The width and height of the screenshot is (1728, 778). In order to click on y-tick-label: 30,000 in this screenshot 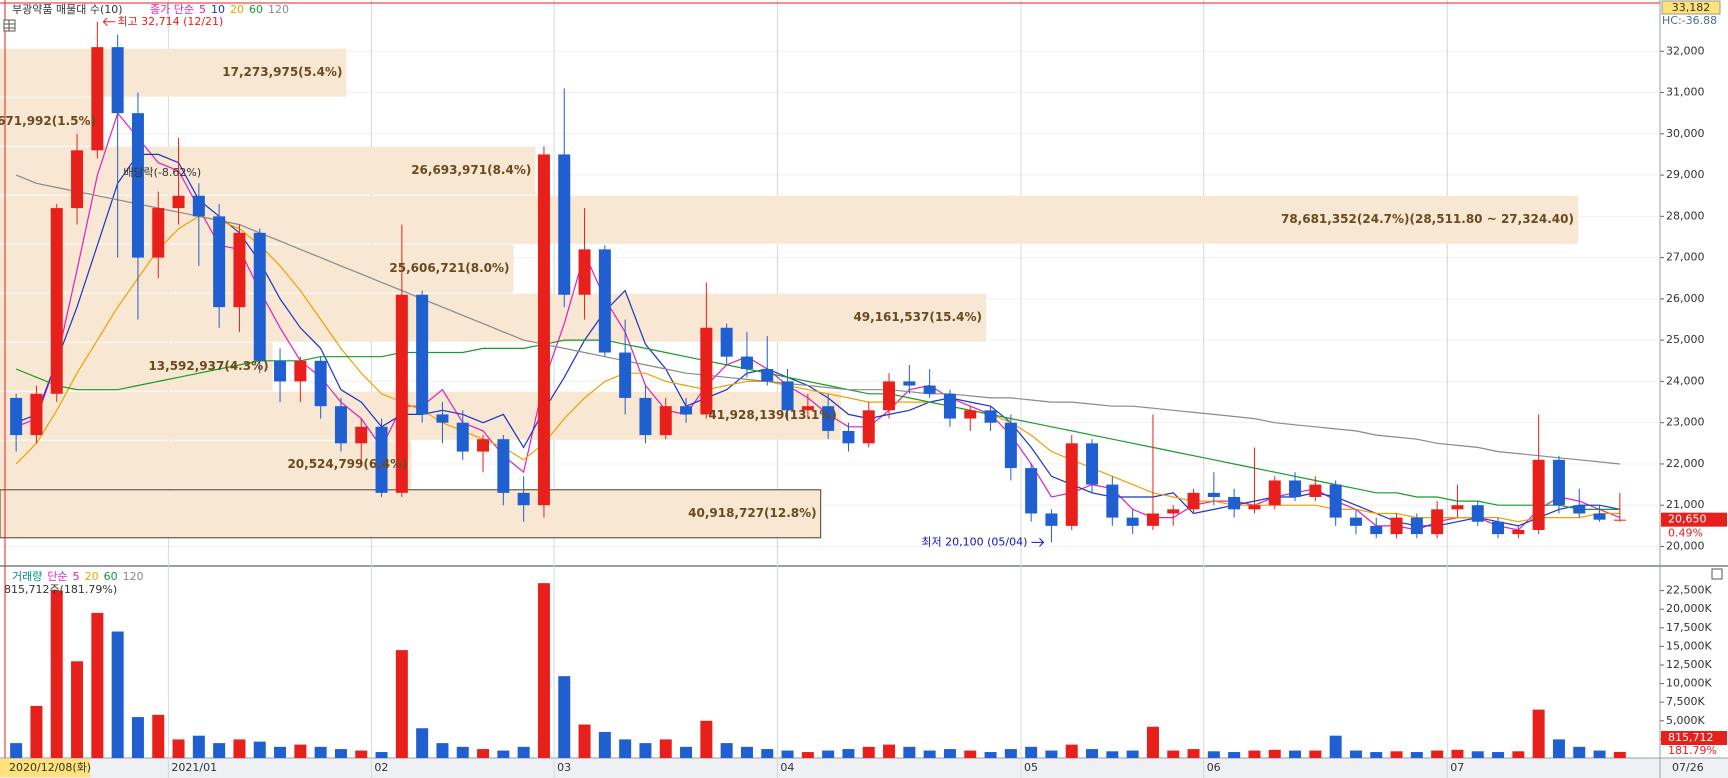, I will do `click(1685, 133)`.